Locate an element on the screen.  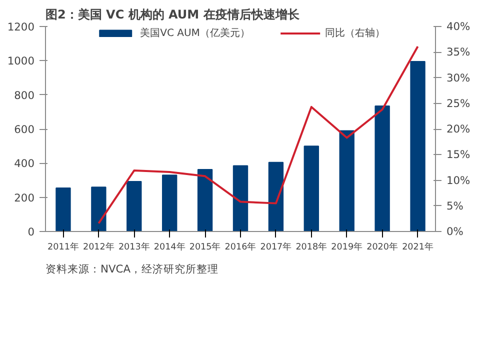
x-tick-label: 2012年 is located at coordinates (98, 247).